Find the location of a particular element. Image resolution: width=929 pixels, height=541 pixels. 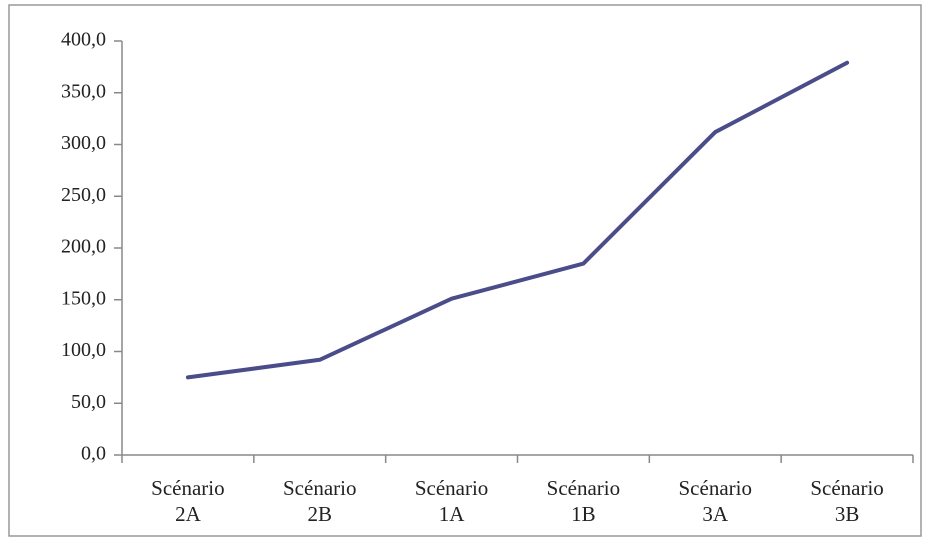

x-tick-label: Scénario 3B is located at coordinates (847, 501).